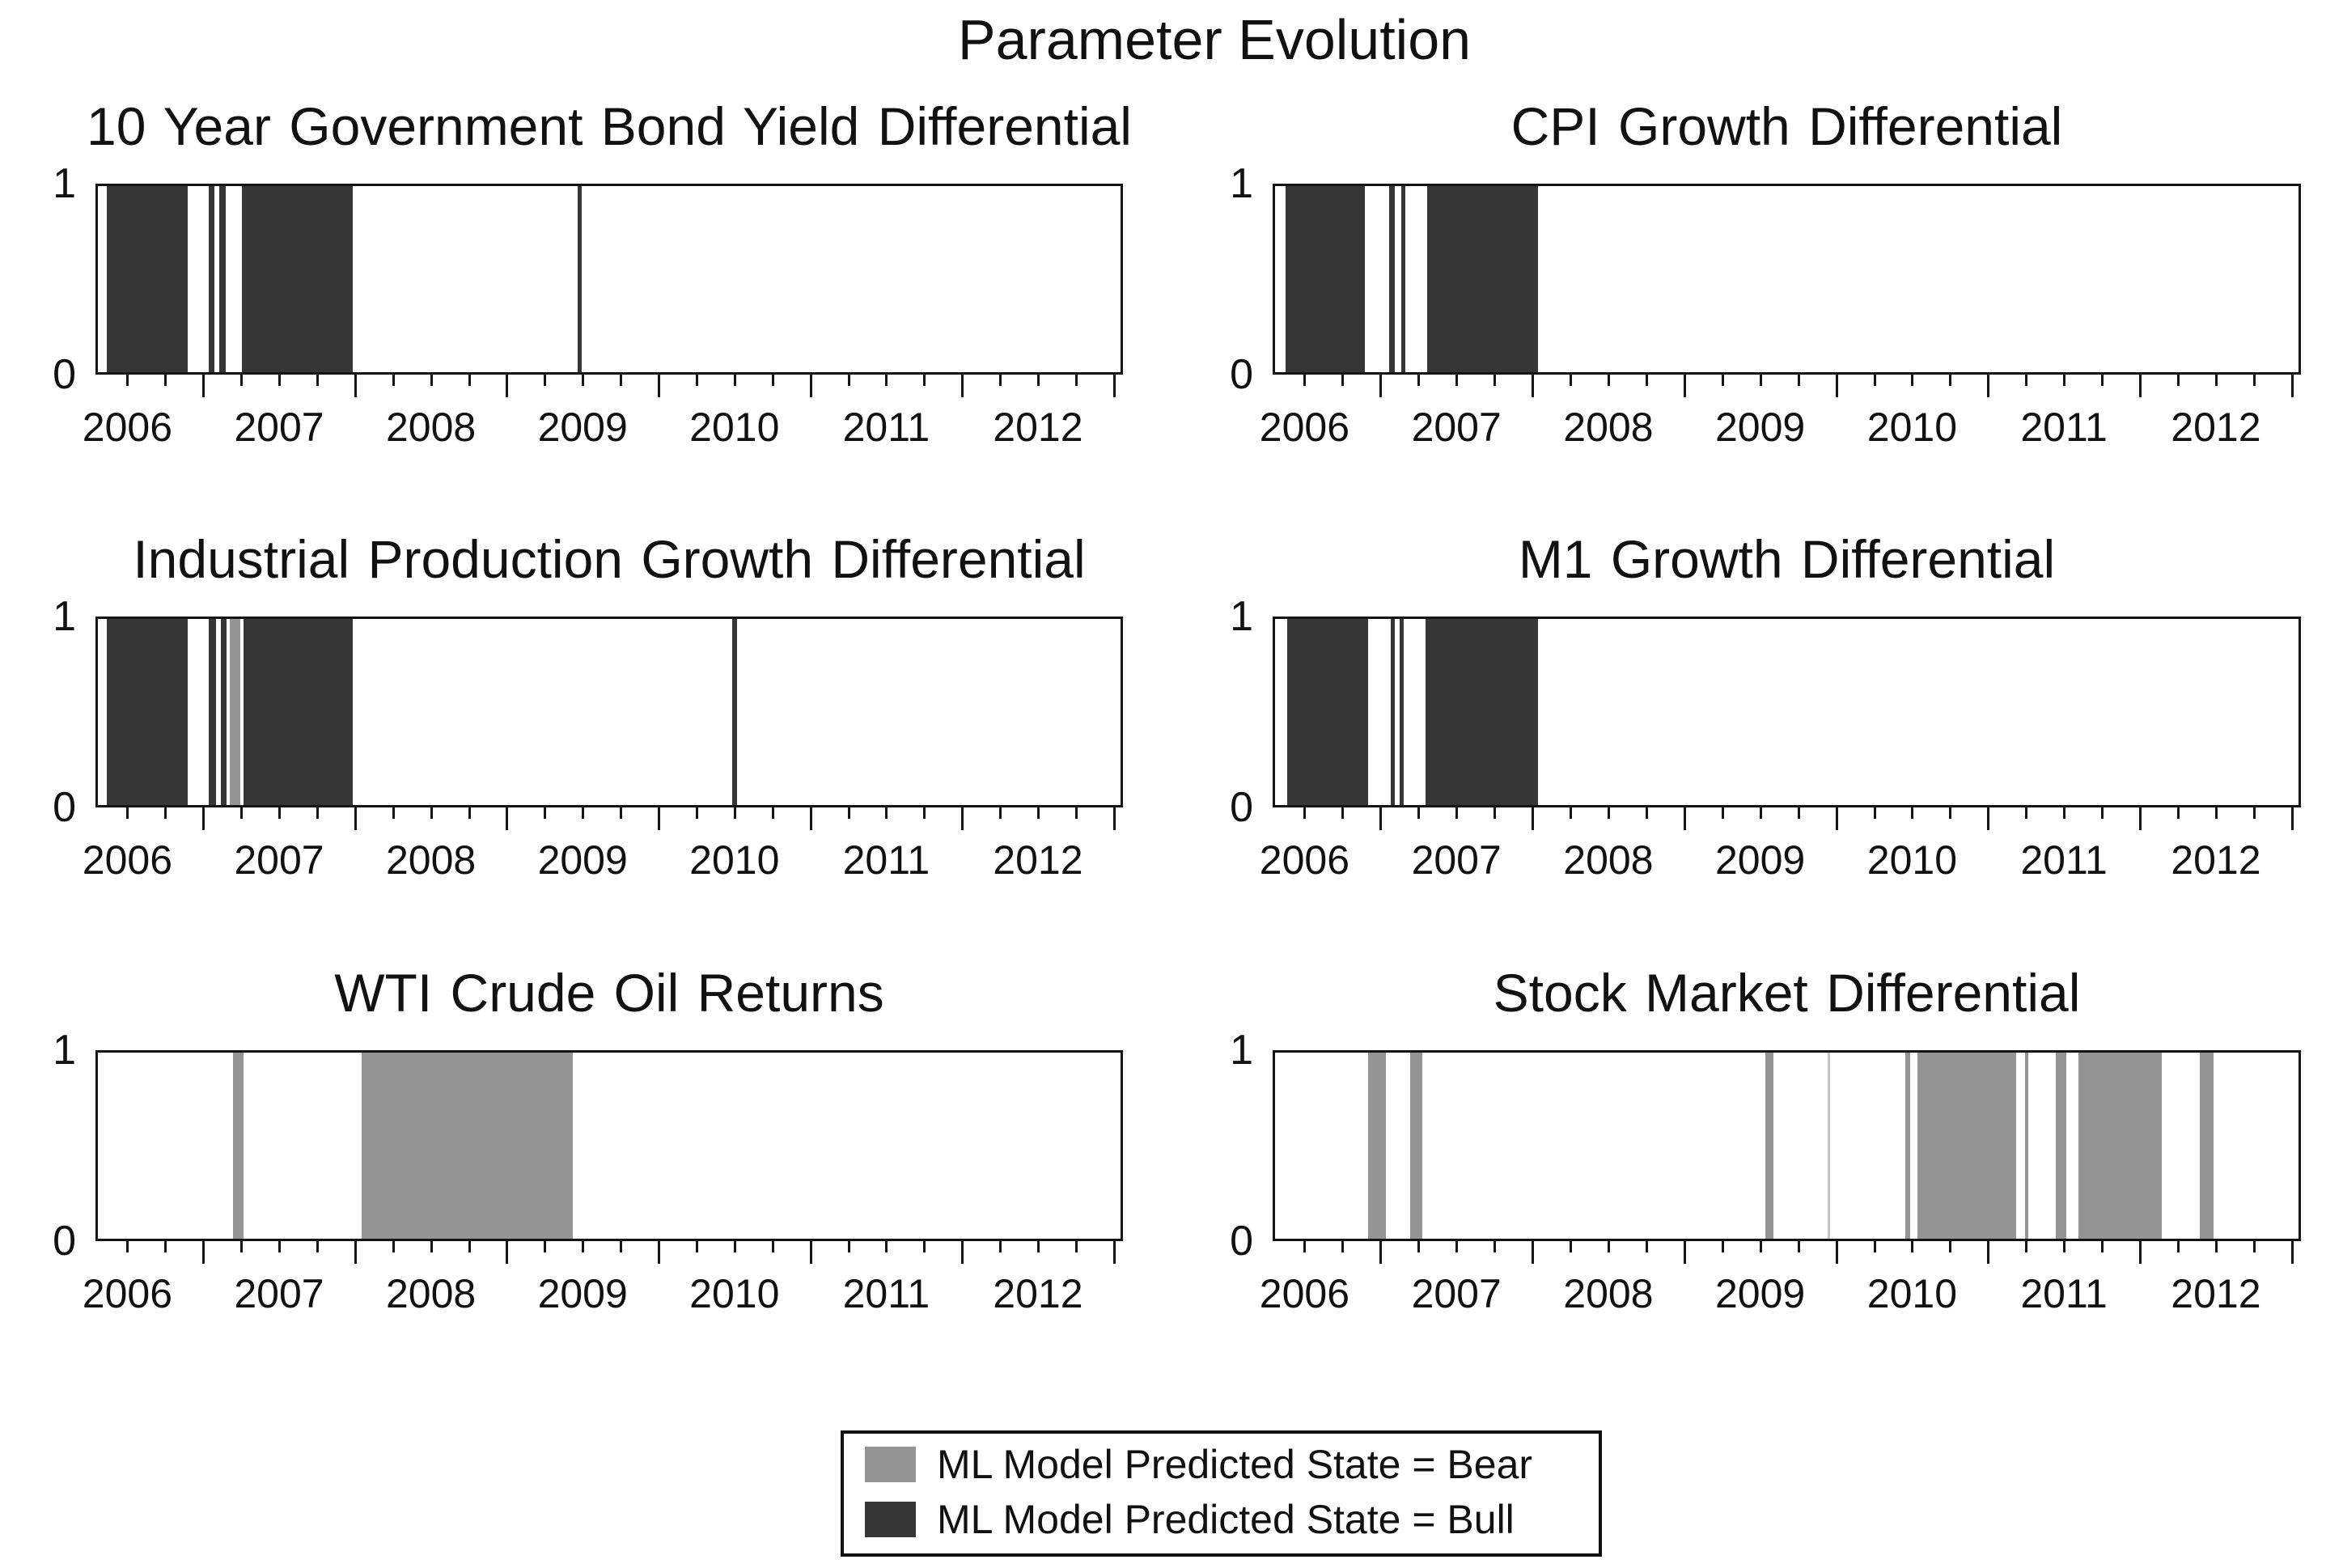 Image resolution: width=2343 pixels, height=1568 pixels. What do you see at coordinates (1787, 559) in the screenshot?
I see `subplot-title: M1 Growth Differential` at bounding box center [1787, 559].